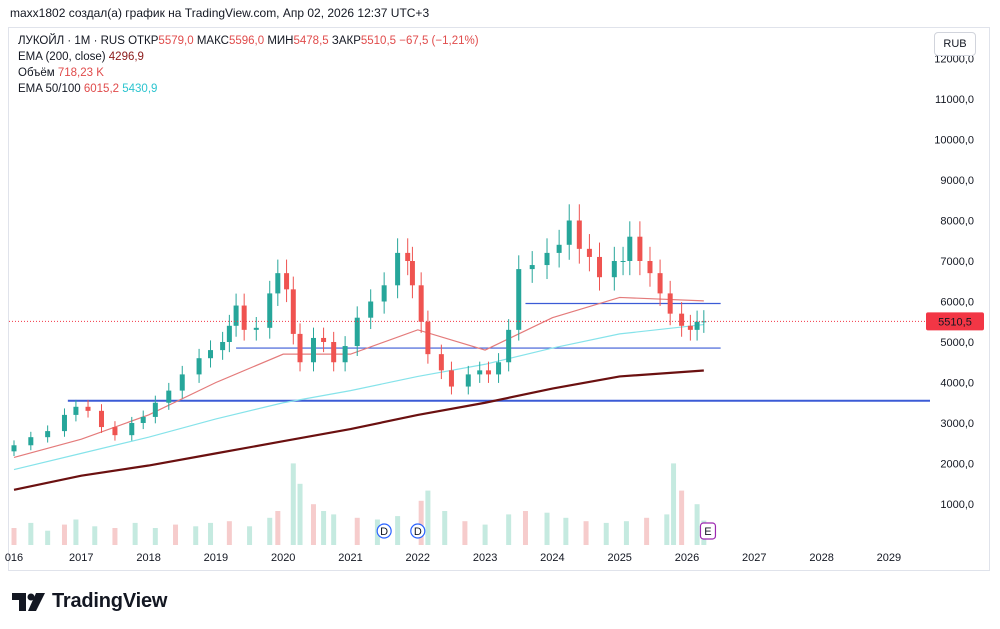 The height and width of the screenshot is (629, 1000). I want to click on low-value: 5478,5, so click(311, 41).